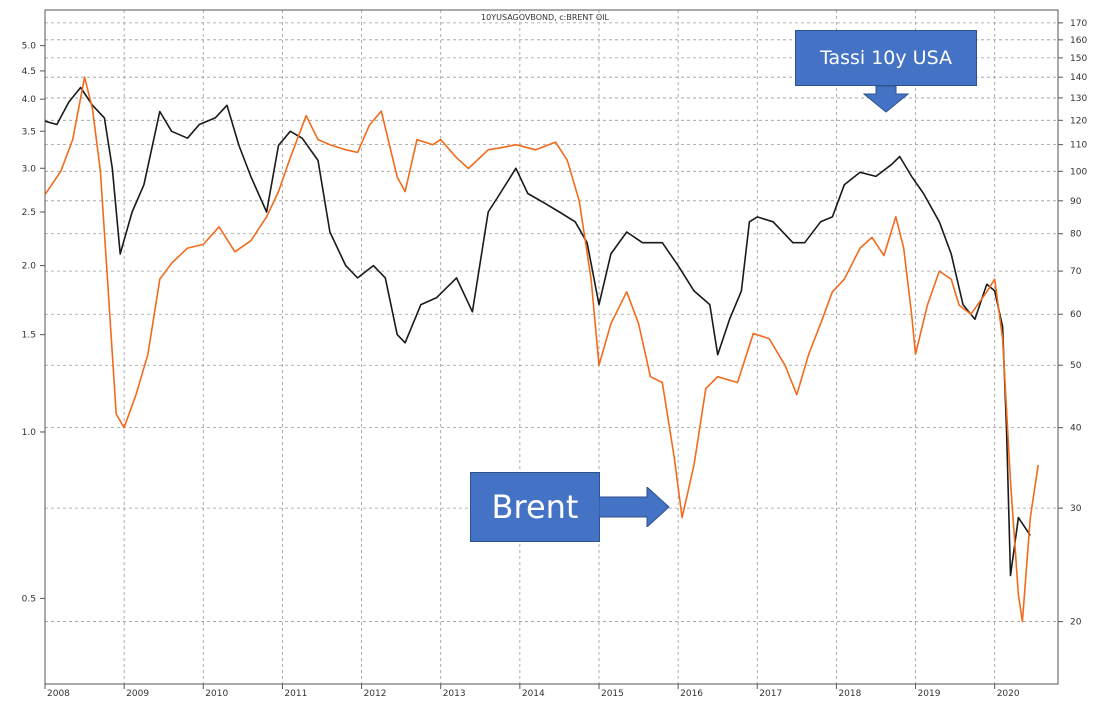 This screenshot has width=1113, height=701. What do you see at coordinates (1078, 41) in the screenshot?
I see `right-tick-label: 160` at bounding box center [1078, 41].